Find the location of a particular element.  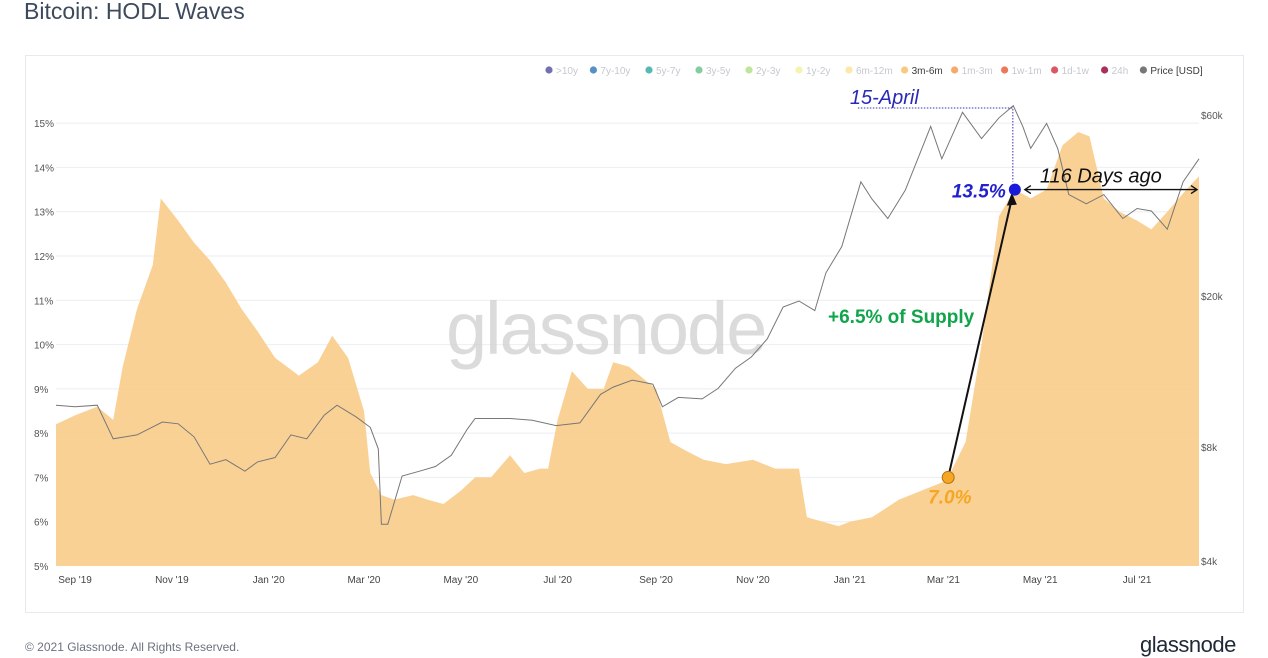

legend-item: 1m-3m is located at coordinates (972, 71).